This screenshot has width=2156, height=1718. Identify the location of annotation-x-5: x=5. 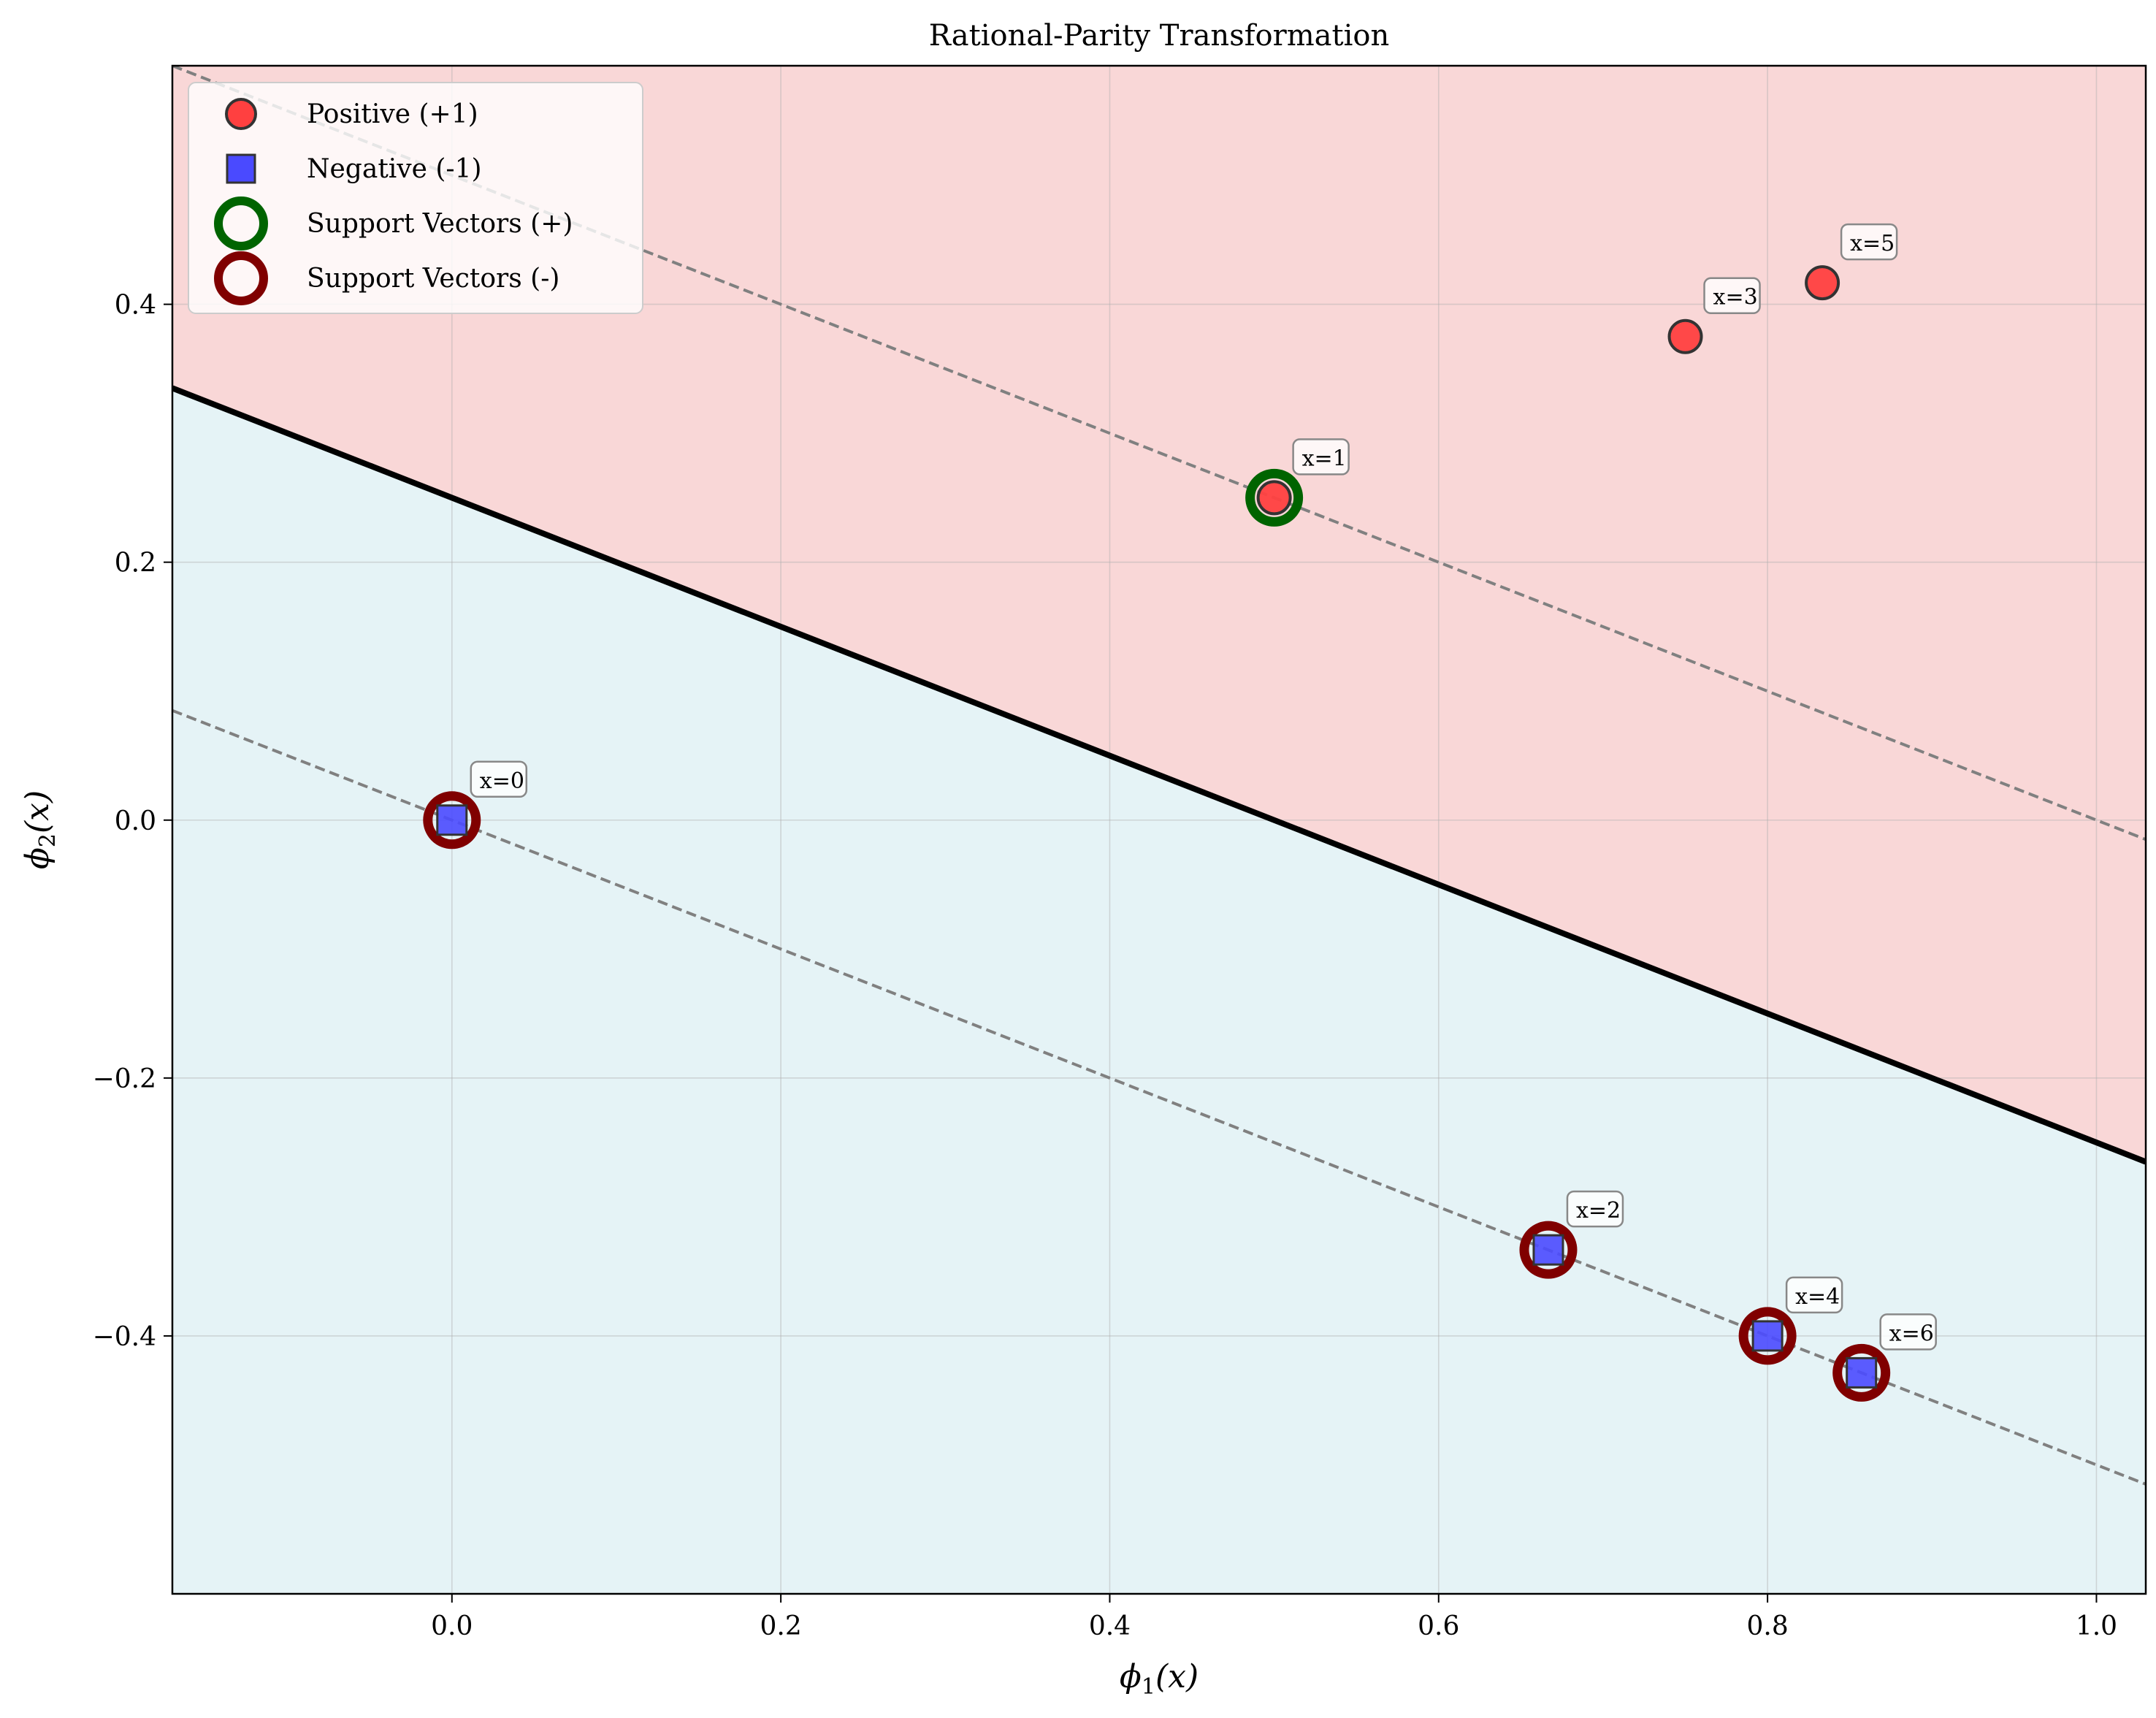
(1869, 242).